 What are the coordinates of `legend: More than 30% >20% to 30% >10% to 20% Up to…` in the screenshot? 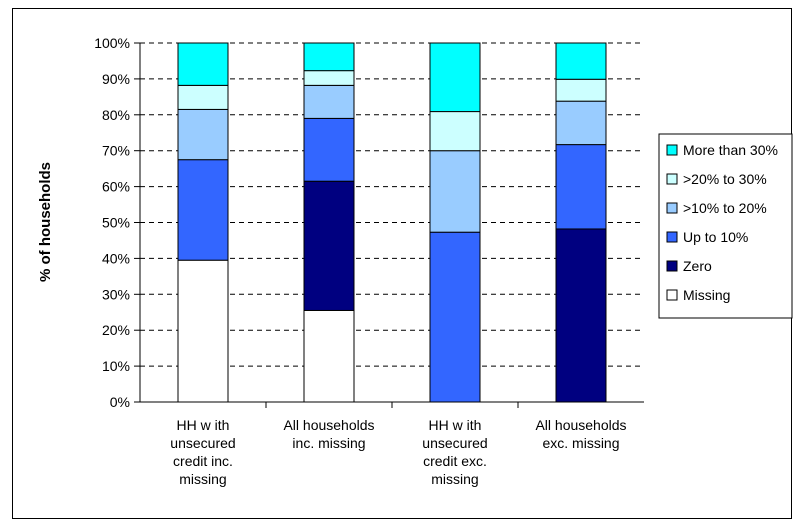 It's located at (725, 226).